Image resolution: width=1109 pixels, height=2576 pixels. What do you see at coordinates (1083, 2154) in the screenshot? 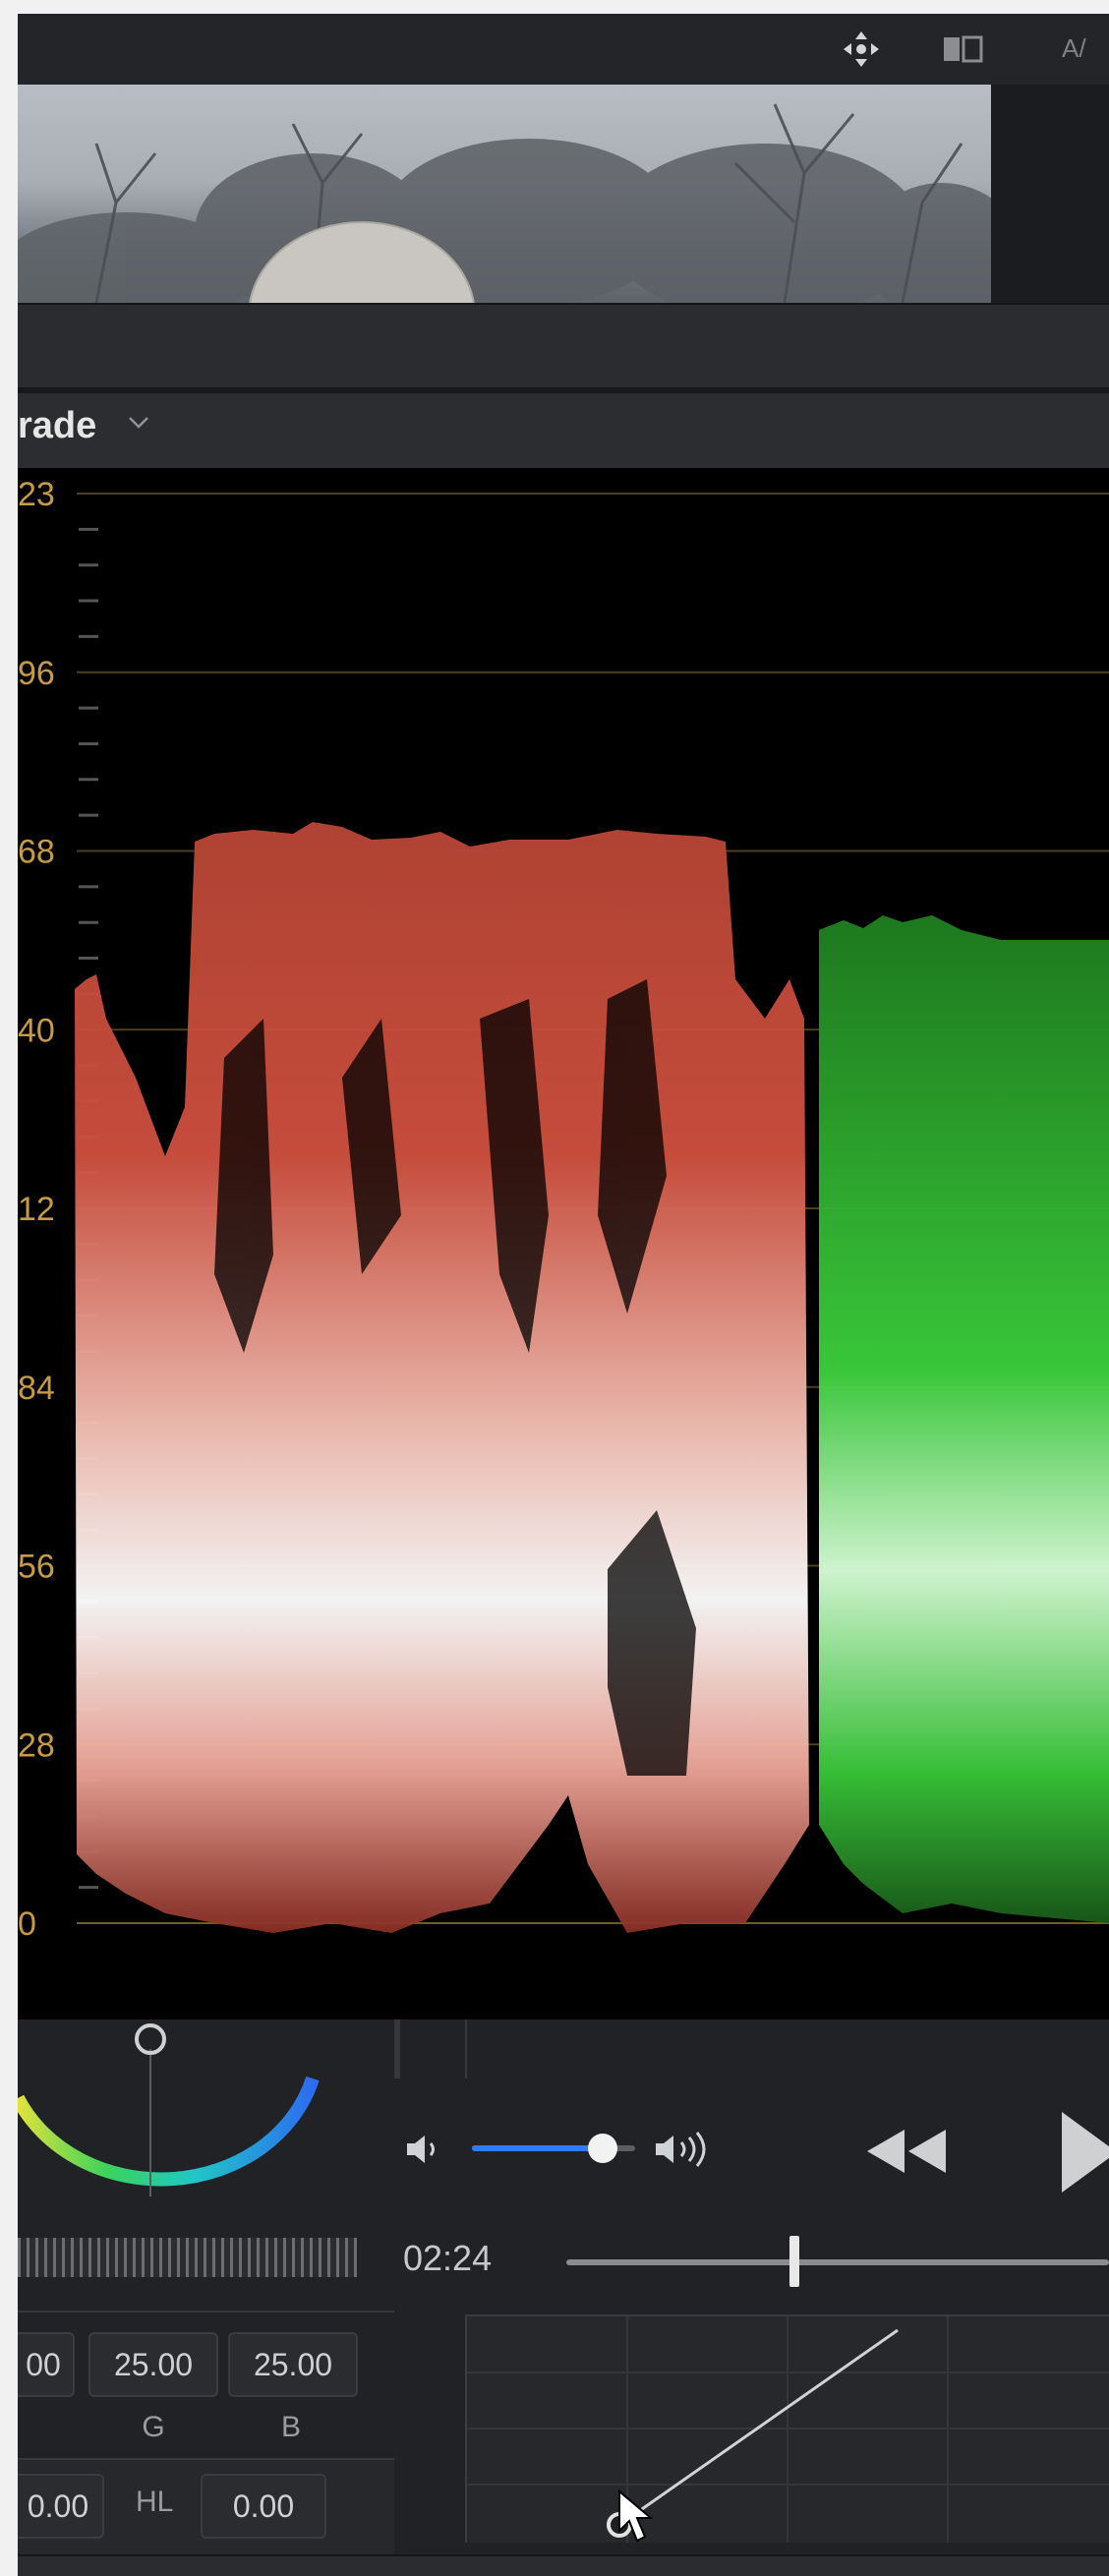
I see `play-icon` at bounding box center [1083, 2154].